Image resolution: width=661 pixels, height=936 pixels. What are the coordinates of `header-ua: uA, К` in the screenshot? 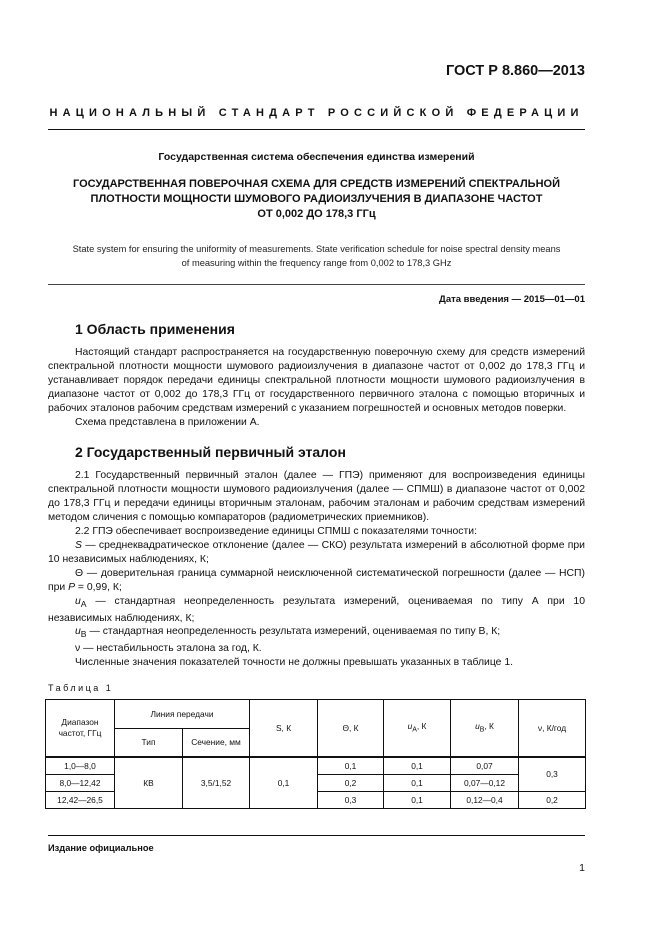 It's located at (417, 728).